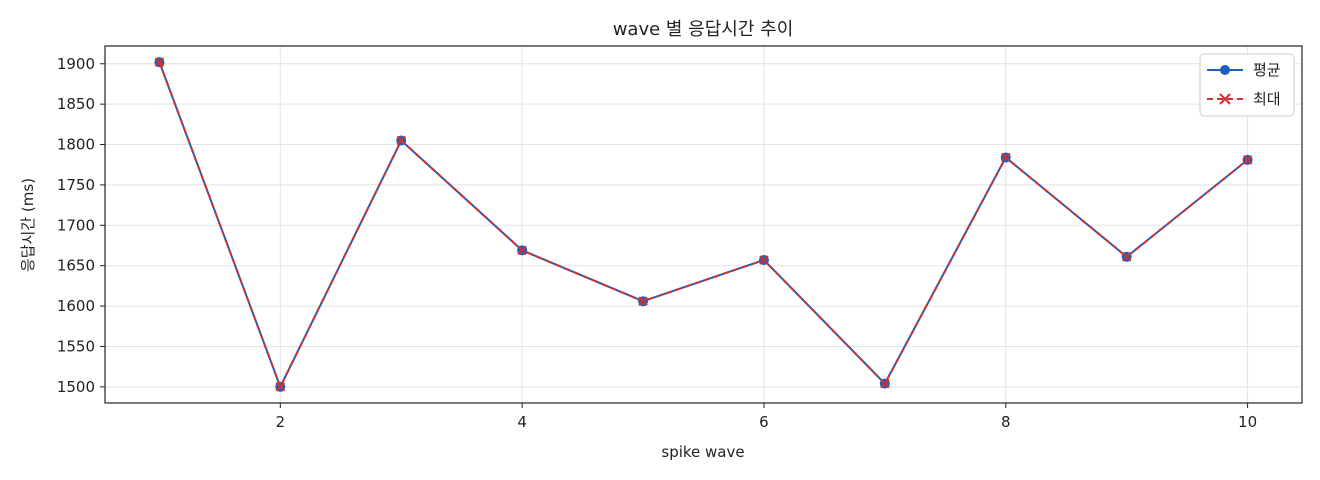 The image size is (1320, 480). I want to click on legend-label-mean: 평균, so click(1267, 70).